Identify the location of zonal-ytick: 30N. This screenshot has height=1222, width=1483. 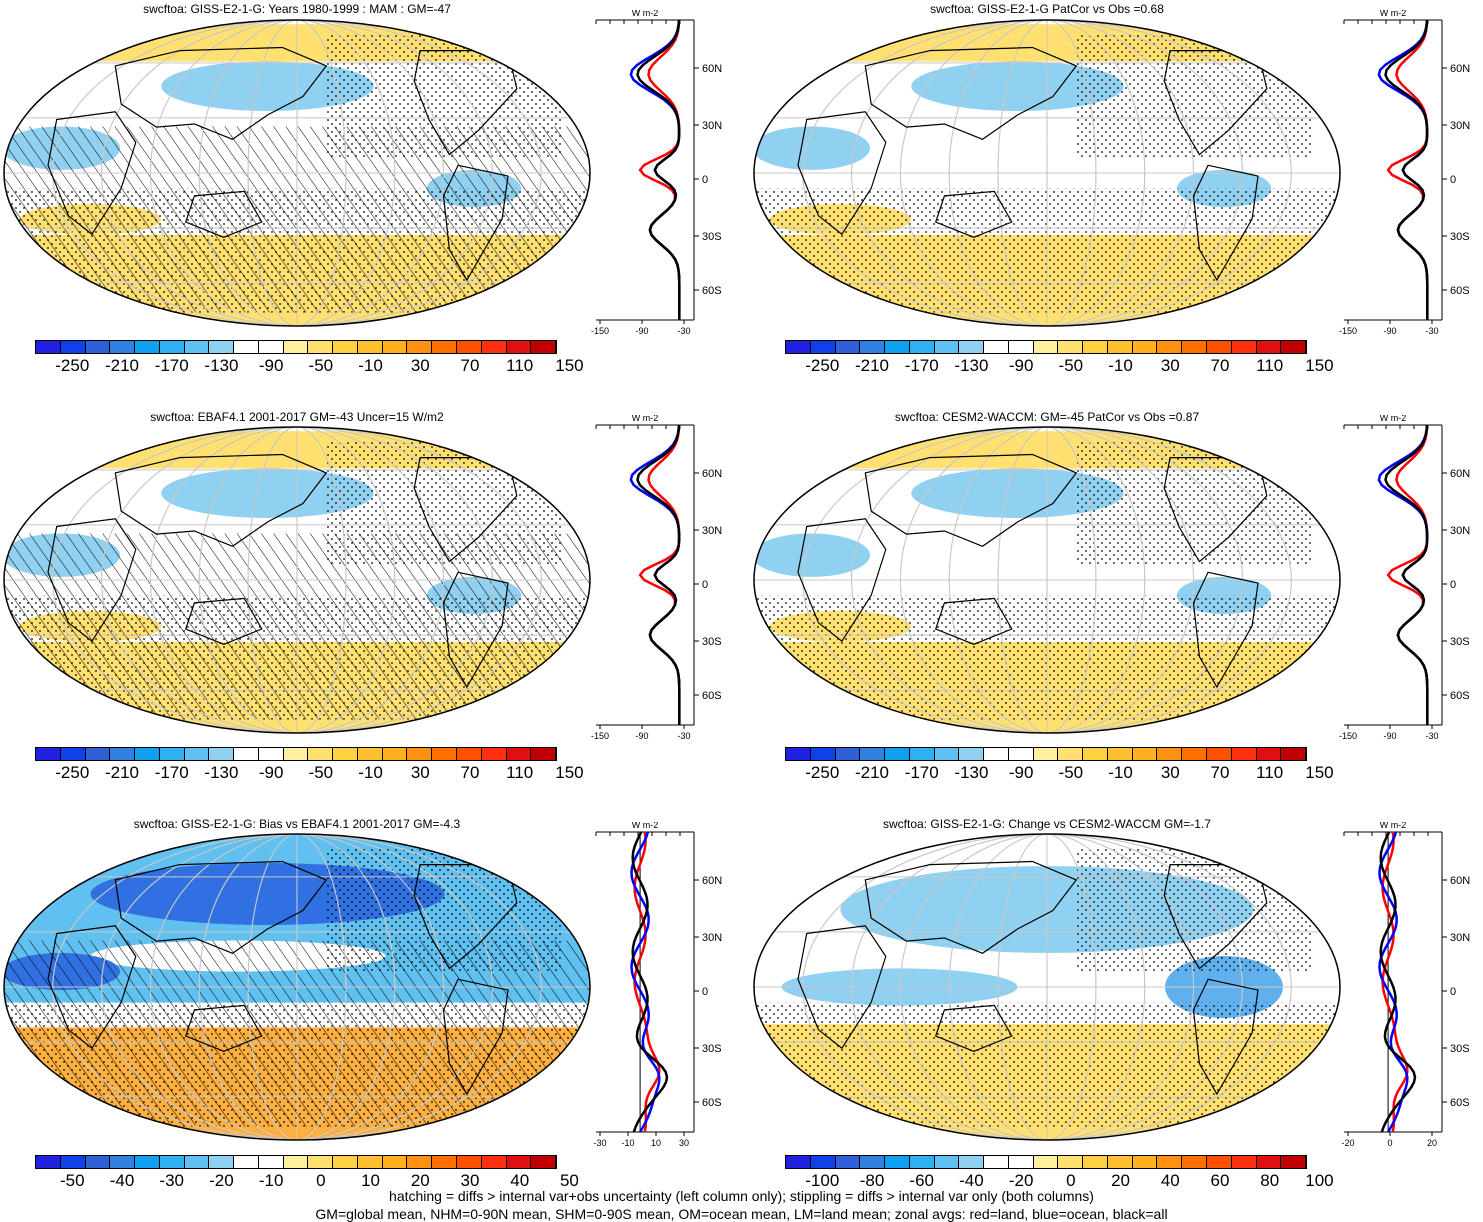
(1460, 126).